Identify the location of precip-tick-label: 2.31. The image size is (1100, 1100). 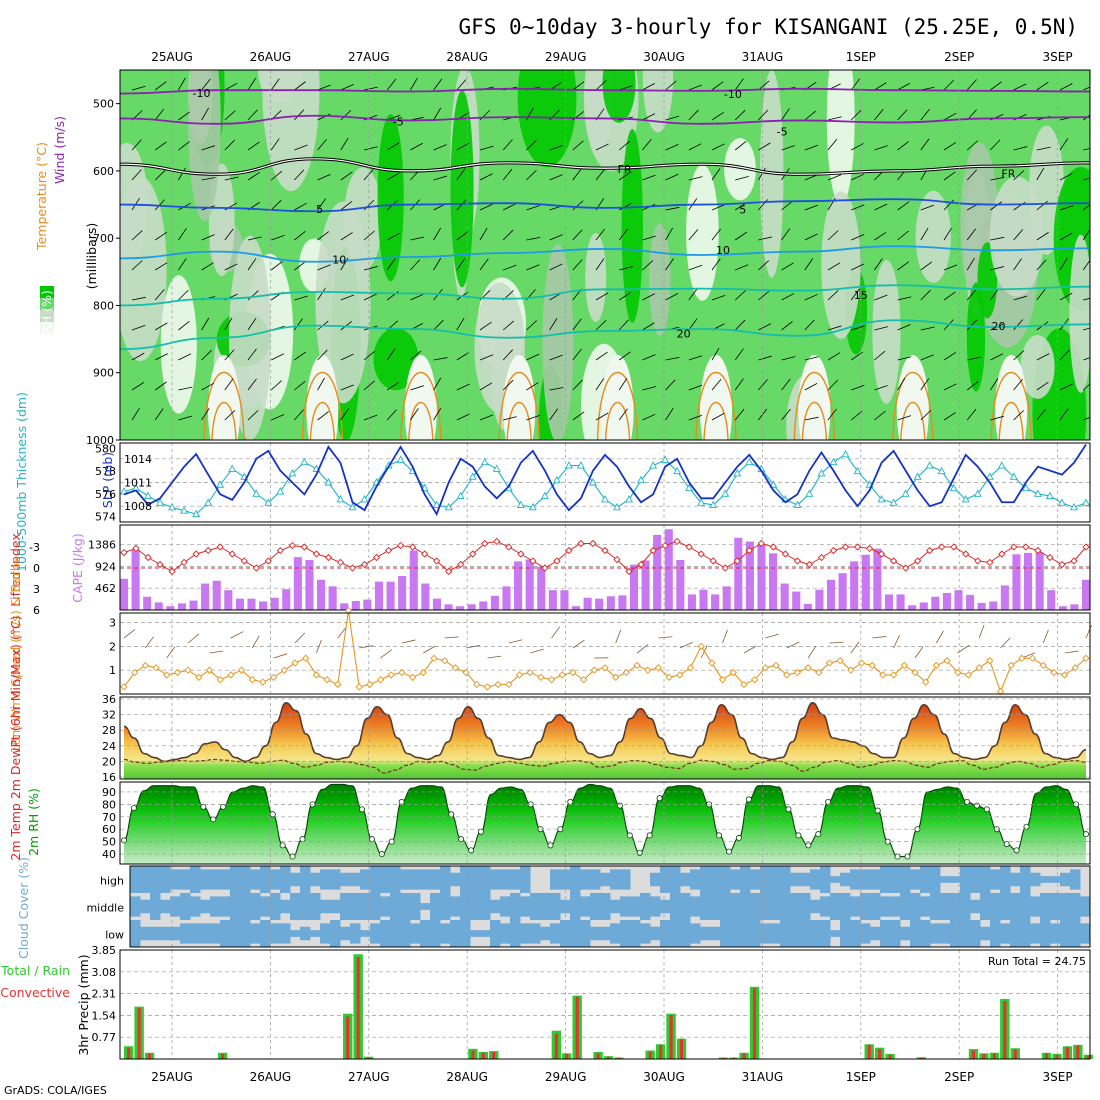
(104, 994).